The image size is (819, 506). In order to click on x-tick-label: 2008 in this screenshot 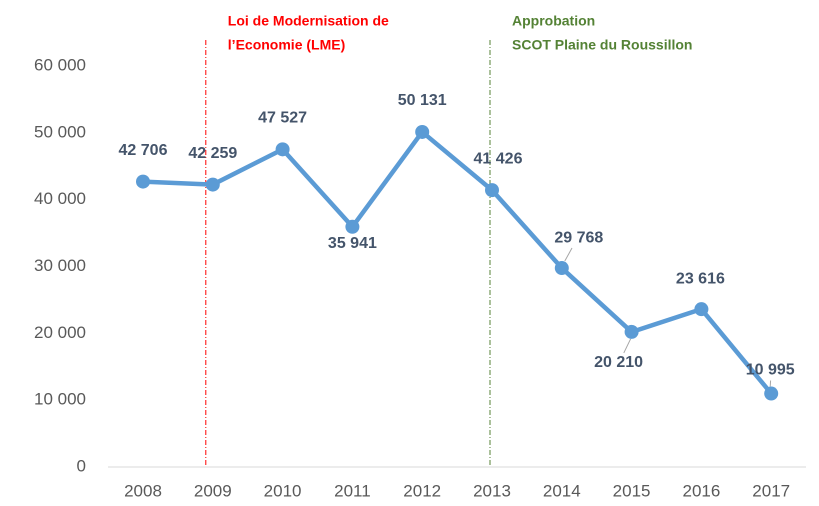, I will do `click(143, 490)`.